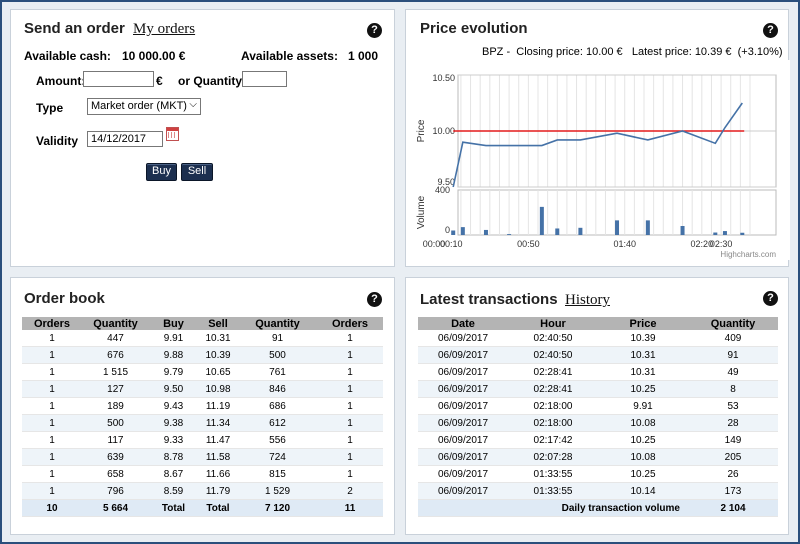  What do you see at coordinates (212, 81) in the screenshot?
I see `quantity-label: or Quantity:` at bounding box center [212, 81].